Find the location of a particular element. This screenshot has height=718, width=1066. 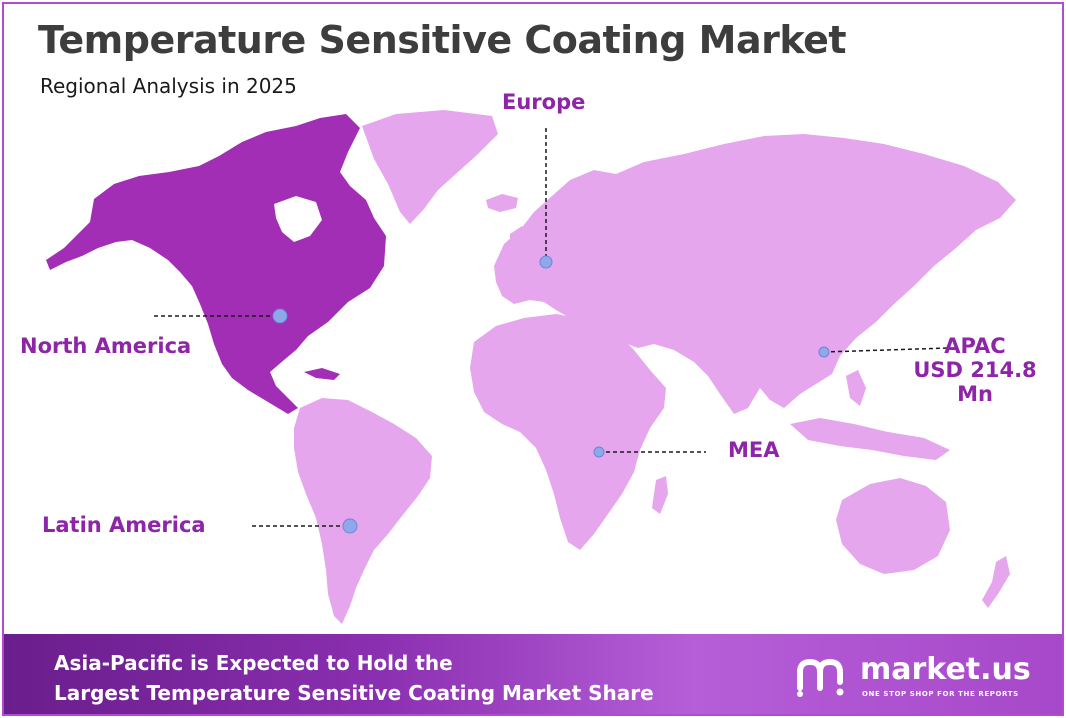

banner-line-1: Asia-Pacific is Expected to Hold the is located at coordinates (253, 663).